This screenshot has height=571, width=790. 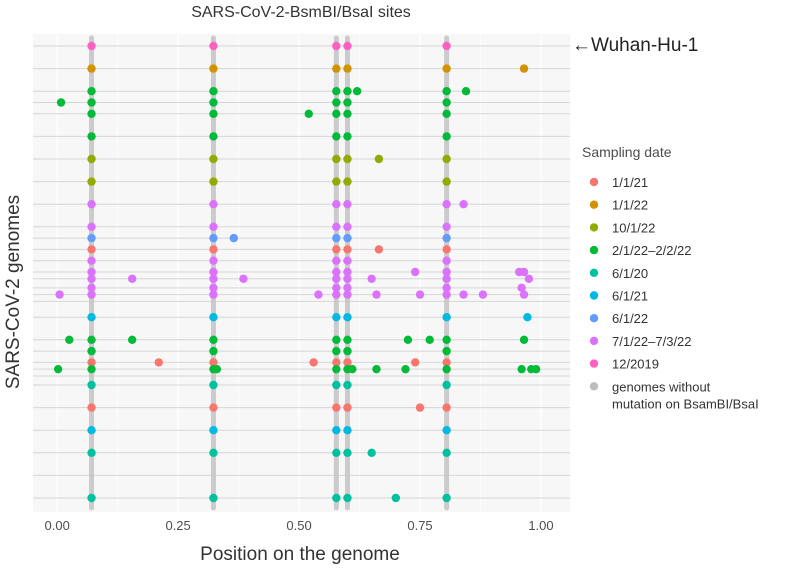 What do you see at coordinates (633, 227) in the screenshot?
I see `legend-label: 10/1/22` at bounding box center [633, 227].